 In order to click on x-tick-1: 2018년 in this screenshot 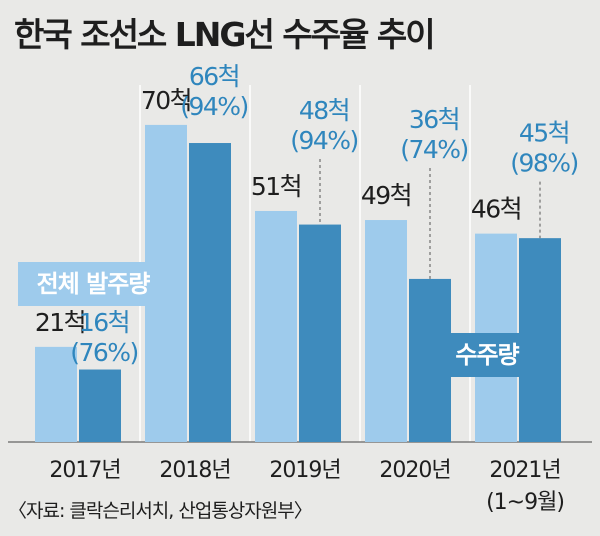, I will do `click(194, 470)`.